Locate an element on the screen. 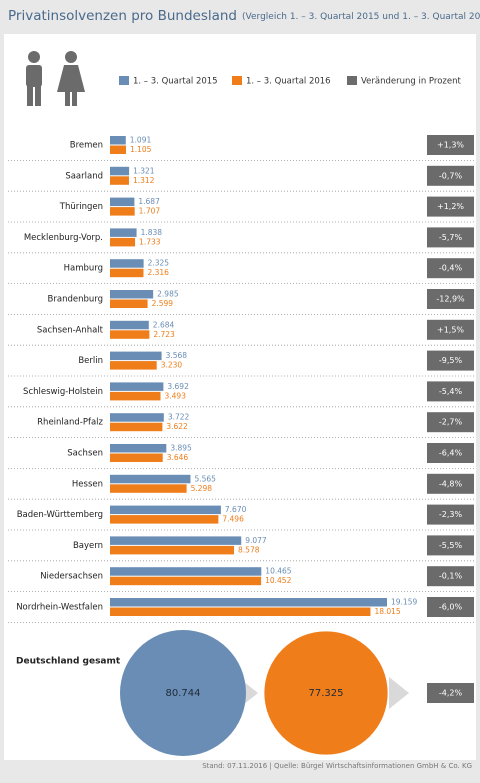 Image resolution: width=480 pixels, height=783 pixels. value-label: 2.985 is located at coordinates (168, 294).